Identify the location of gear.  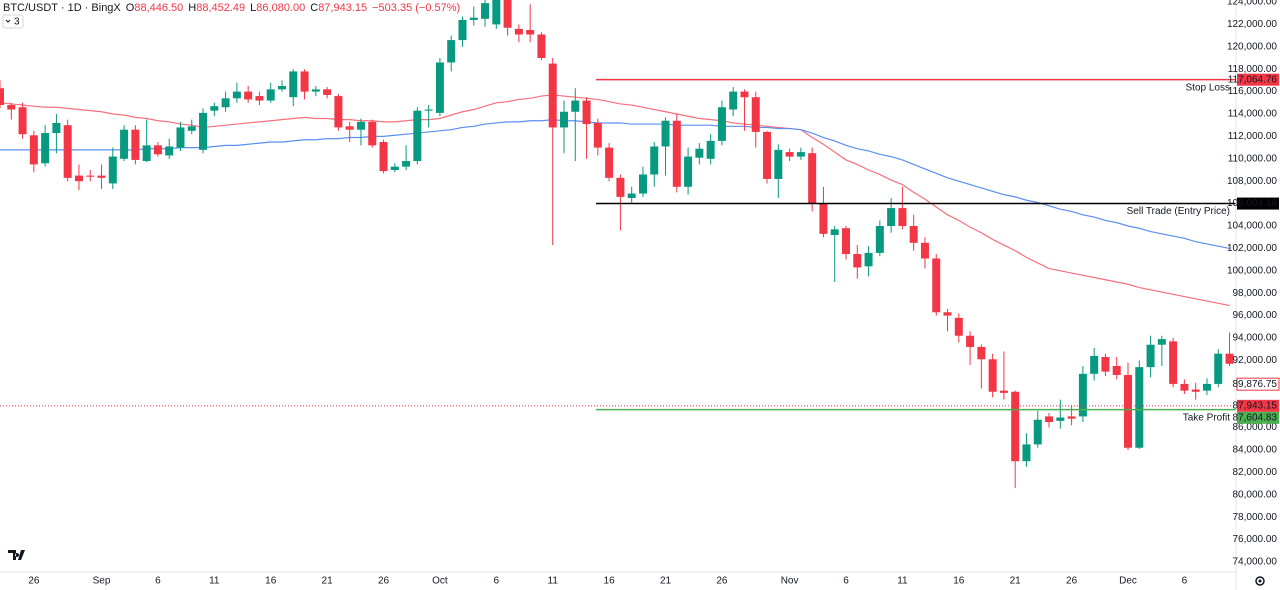
(1260, 581).